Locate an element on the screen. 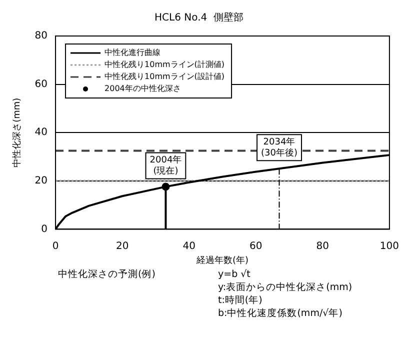 The width and height of the screenshot is (410, 350). y-tick-label: 80 is located at coordinates (41, 36).